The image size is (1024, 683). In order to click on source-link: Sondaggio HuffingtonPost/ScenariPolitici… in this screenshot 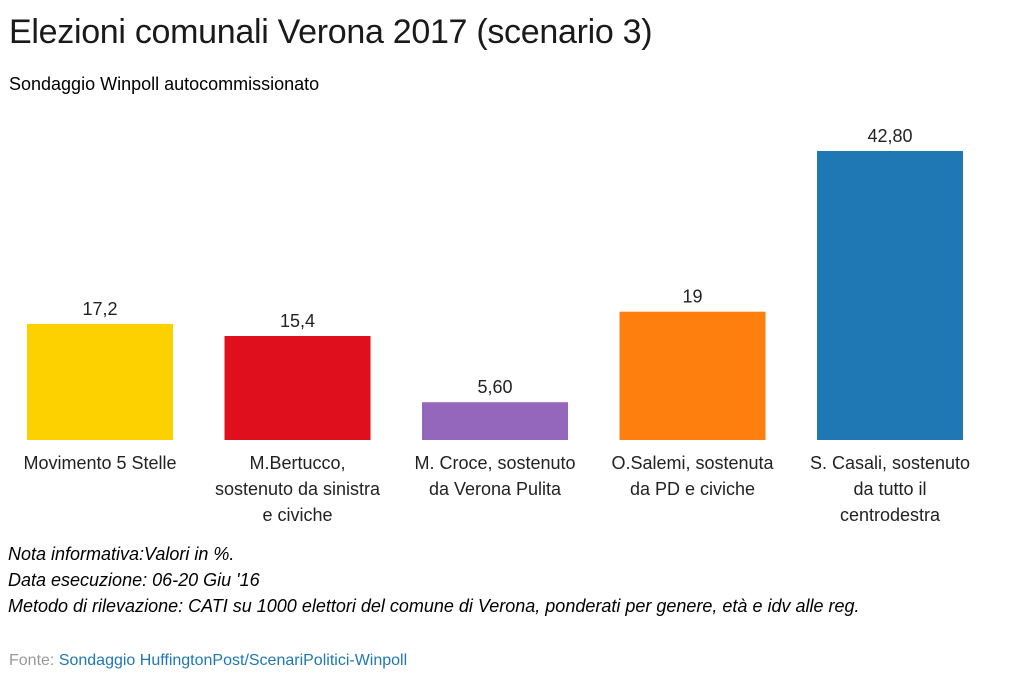, I will do `click(233, 660)`.